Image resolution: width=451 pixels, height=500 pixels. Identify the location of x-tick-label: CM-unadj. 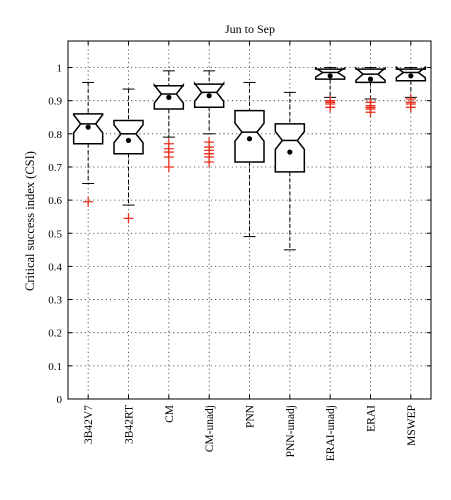
(210, 428).